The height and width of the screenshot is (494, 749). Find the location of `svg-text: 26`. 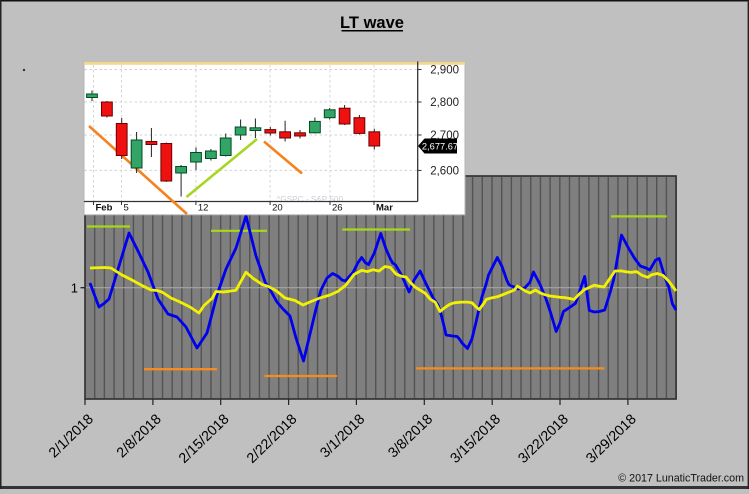

svg-text: 26 is located at coordinates (337, 208).